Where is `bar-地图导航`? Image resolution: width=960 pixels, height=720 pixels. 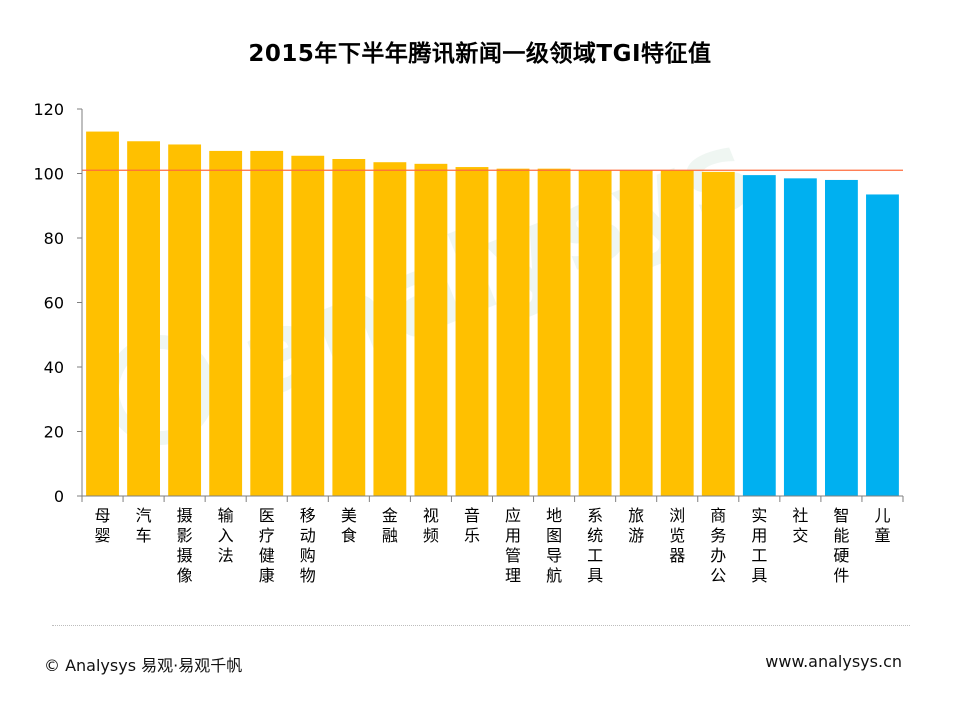
bar-地图导航 is located at coordinates (554, 332).